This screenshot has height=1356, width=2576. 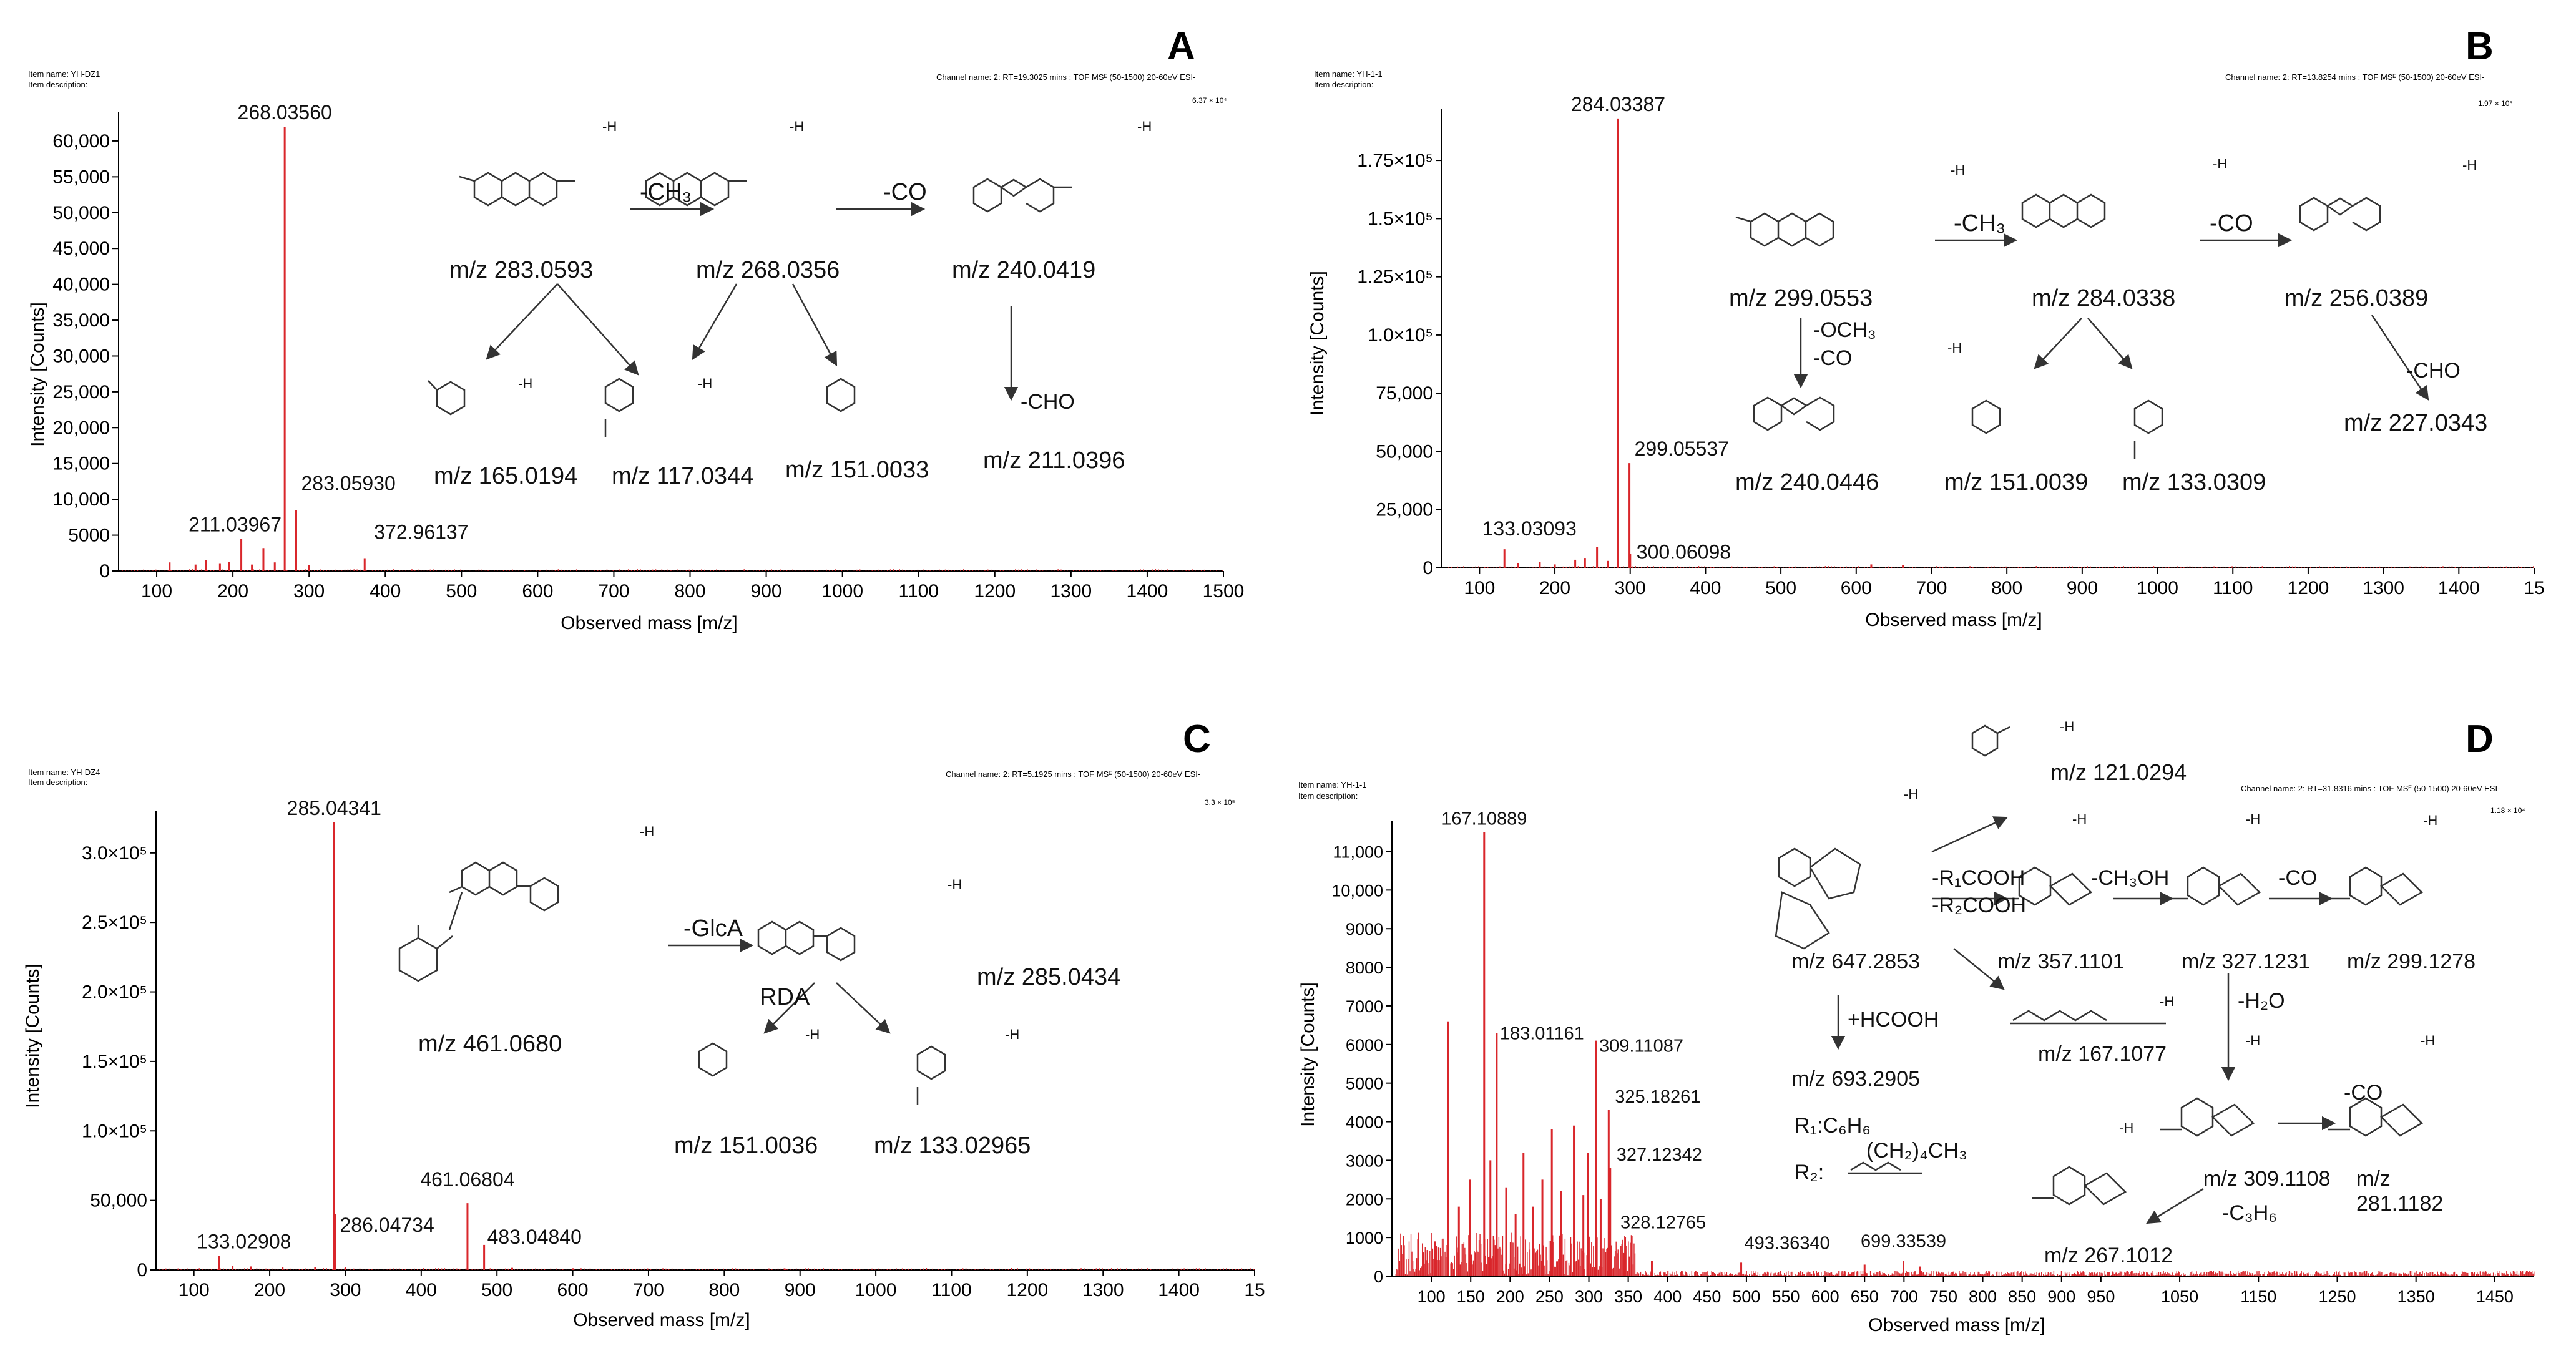 What do you see at coordinates (1618, 104) in the screenshot?
I see `peak-label: 284.03387` at bounding box center [1618, 104].